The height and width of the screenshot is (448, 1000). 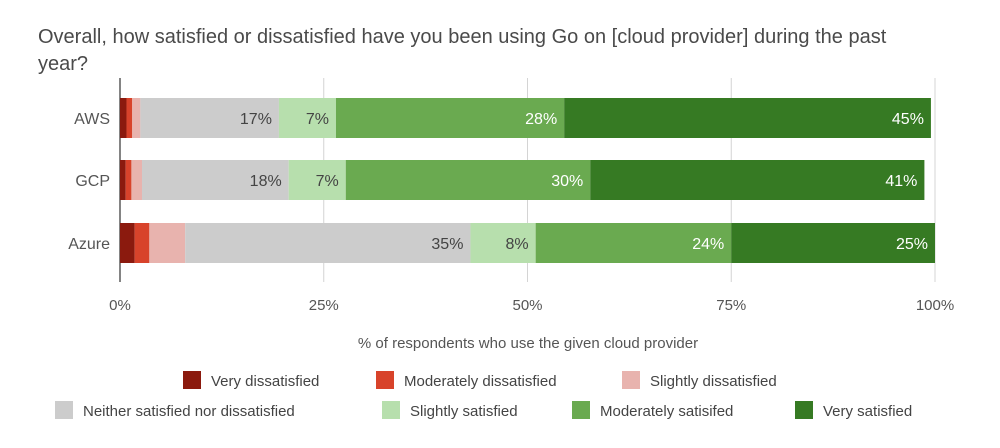 I want to click on data-label: 24%, so click(x=708, y=244).